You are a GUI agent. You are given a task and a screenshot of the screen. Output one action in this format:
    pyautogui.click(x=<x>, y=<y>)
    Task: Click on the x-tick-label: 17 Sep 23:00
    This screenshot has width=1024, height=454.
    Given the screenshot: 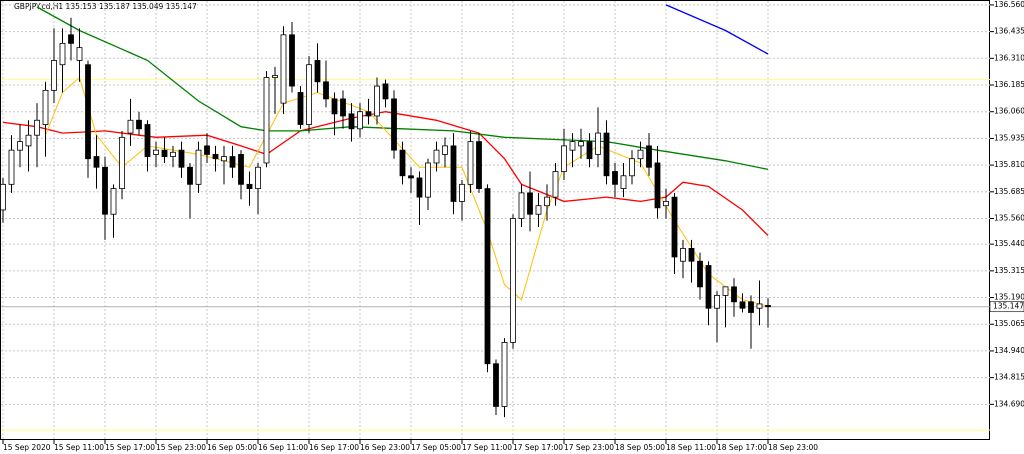 What is the action you would take?
    pyautogui.click(x=589, y=447)
    